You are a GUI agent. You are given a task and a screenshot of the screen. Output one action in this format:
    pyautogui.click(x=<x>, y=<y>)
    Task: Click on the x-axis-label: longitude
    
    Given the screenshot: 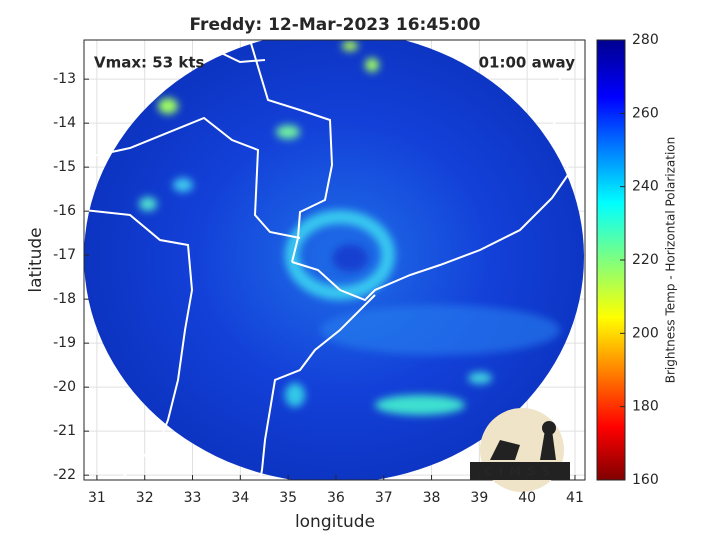 What is the action you would take?
    pyautogui.click(x=335, y=522)
    